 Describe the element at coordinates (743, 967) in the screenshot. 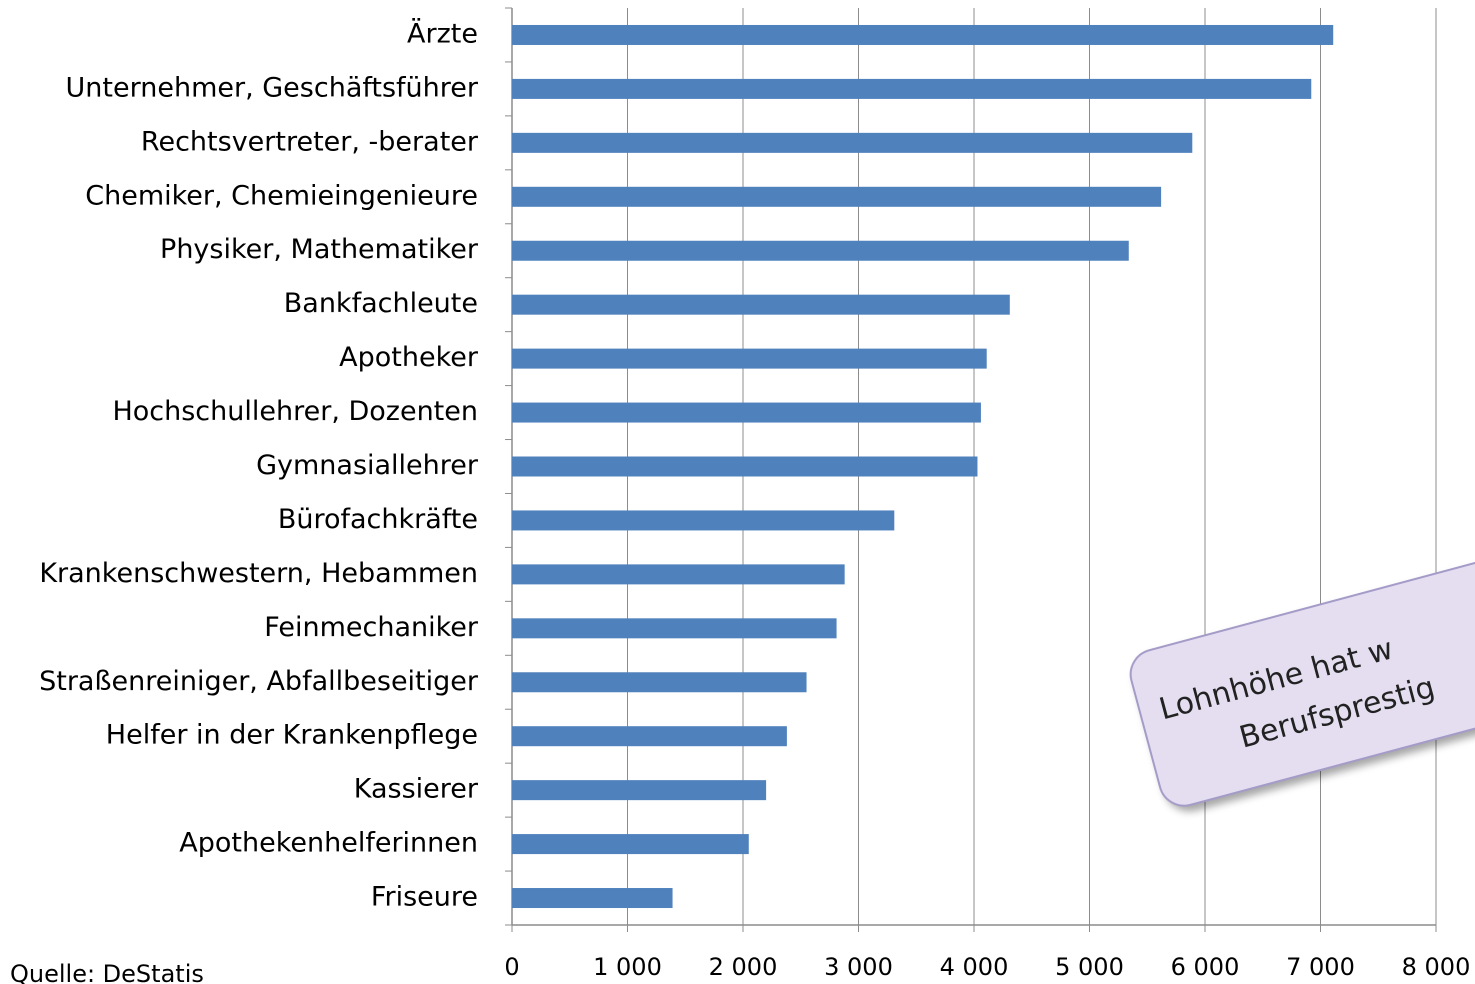

I see `x-tick-label: 2 000` at that location.